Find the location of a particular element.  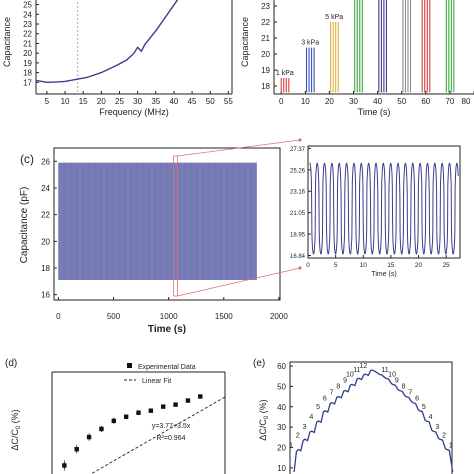

y-tick-label: 40 is located at coordinates (281, 407).